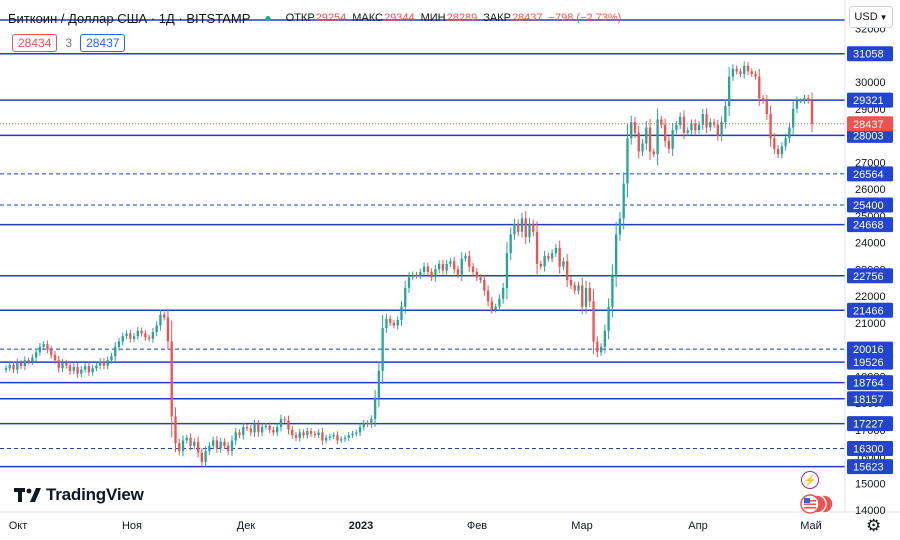 This screenshot has height=540, width=900. Describe the element at coordinates (868, 55) in the screenshot. I see `level-tag-label: 31058` at that location.